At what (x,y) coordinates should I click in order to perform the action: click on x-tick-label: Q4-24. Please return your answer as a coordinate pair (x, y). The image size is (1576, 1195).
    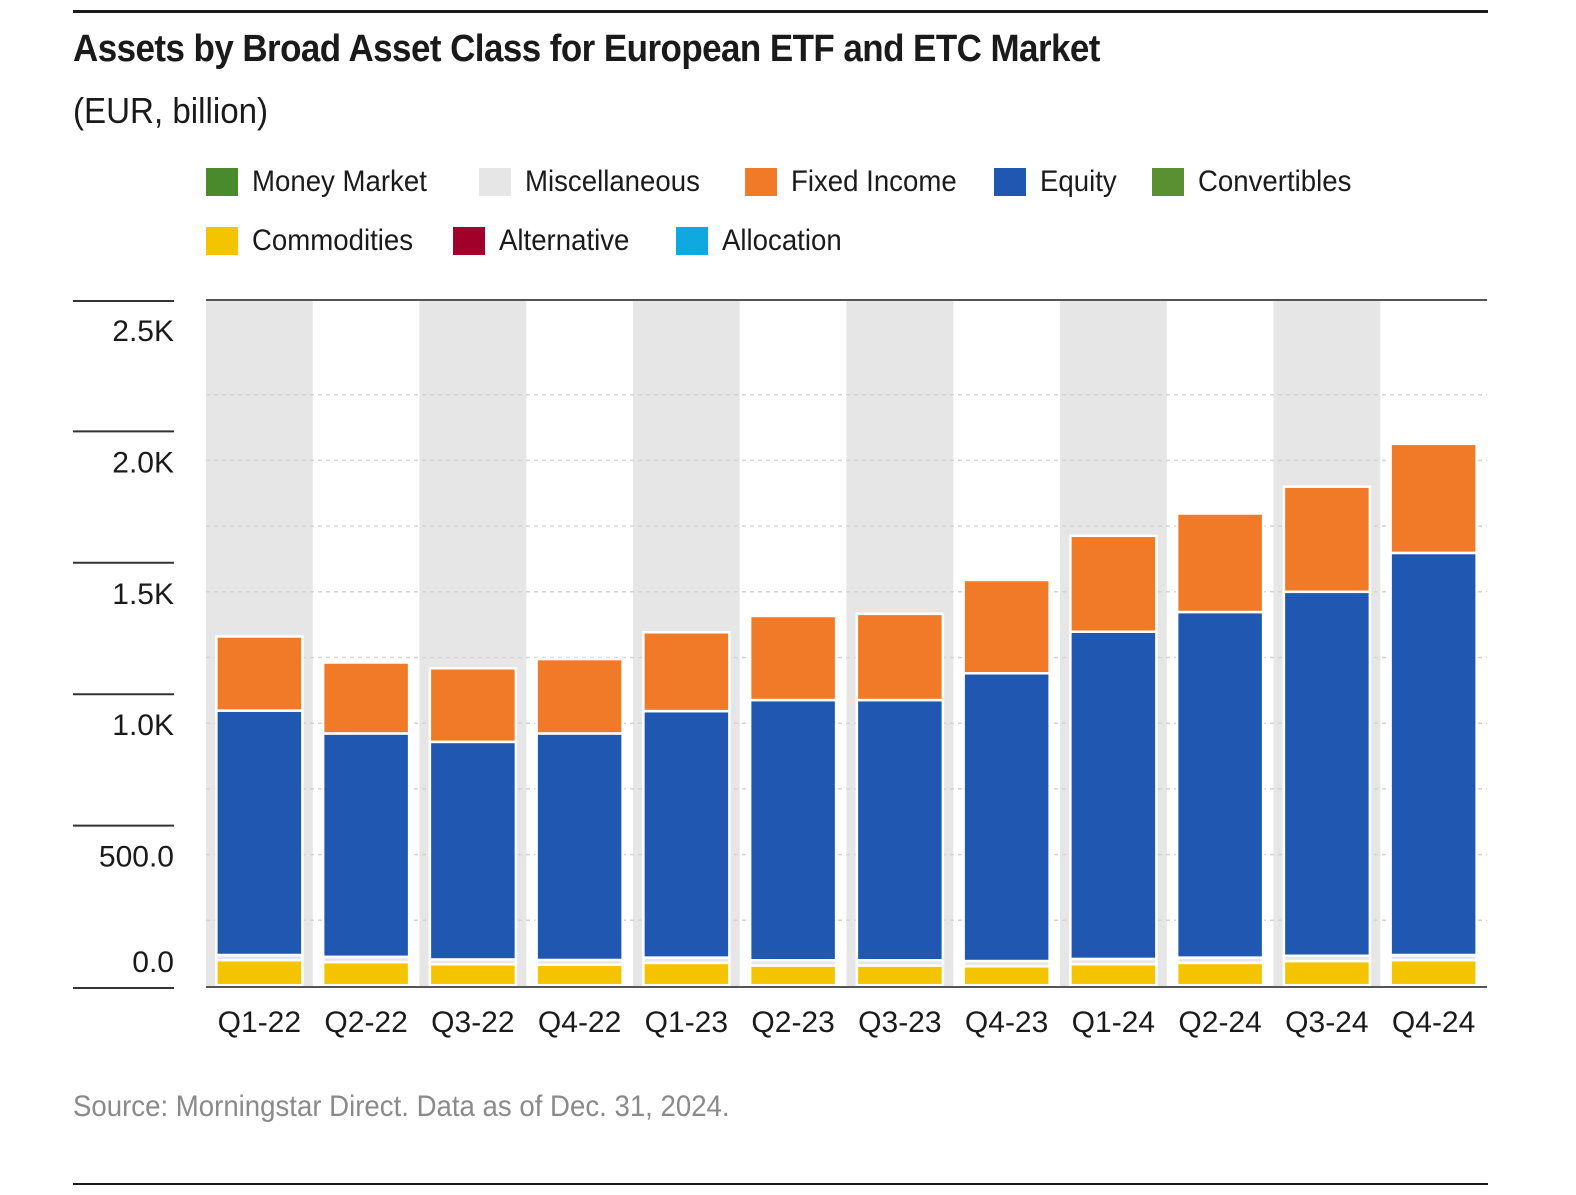
    Looking at the image, I should click on (1433, 1022).